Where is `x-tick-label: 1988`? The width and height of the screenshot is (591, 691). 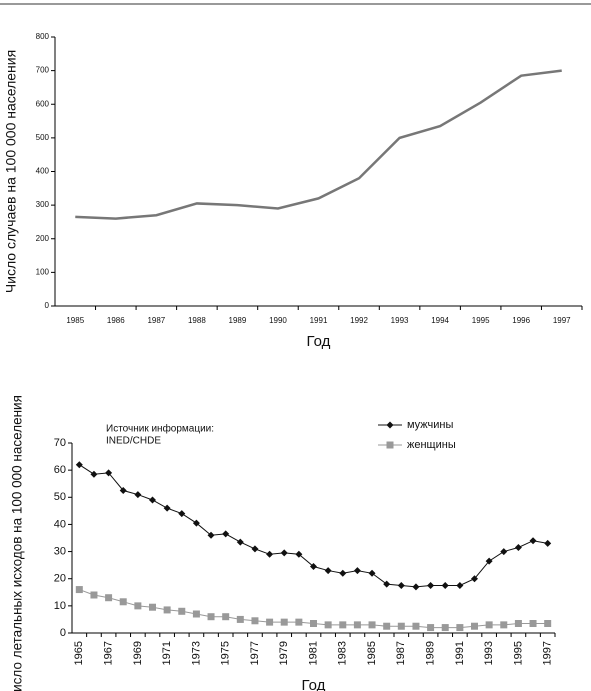 x-tick-label: 1988 is located at coordinates (197, 320).